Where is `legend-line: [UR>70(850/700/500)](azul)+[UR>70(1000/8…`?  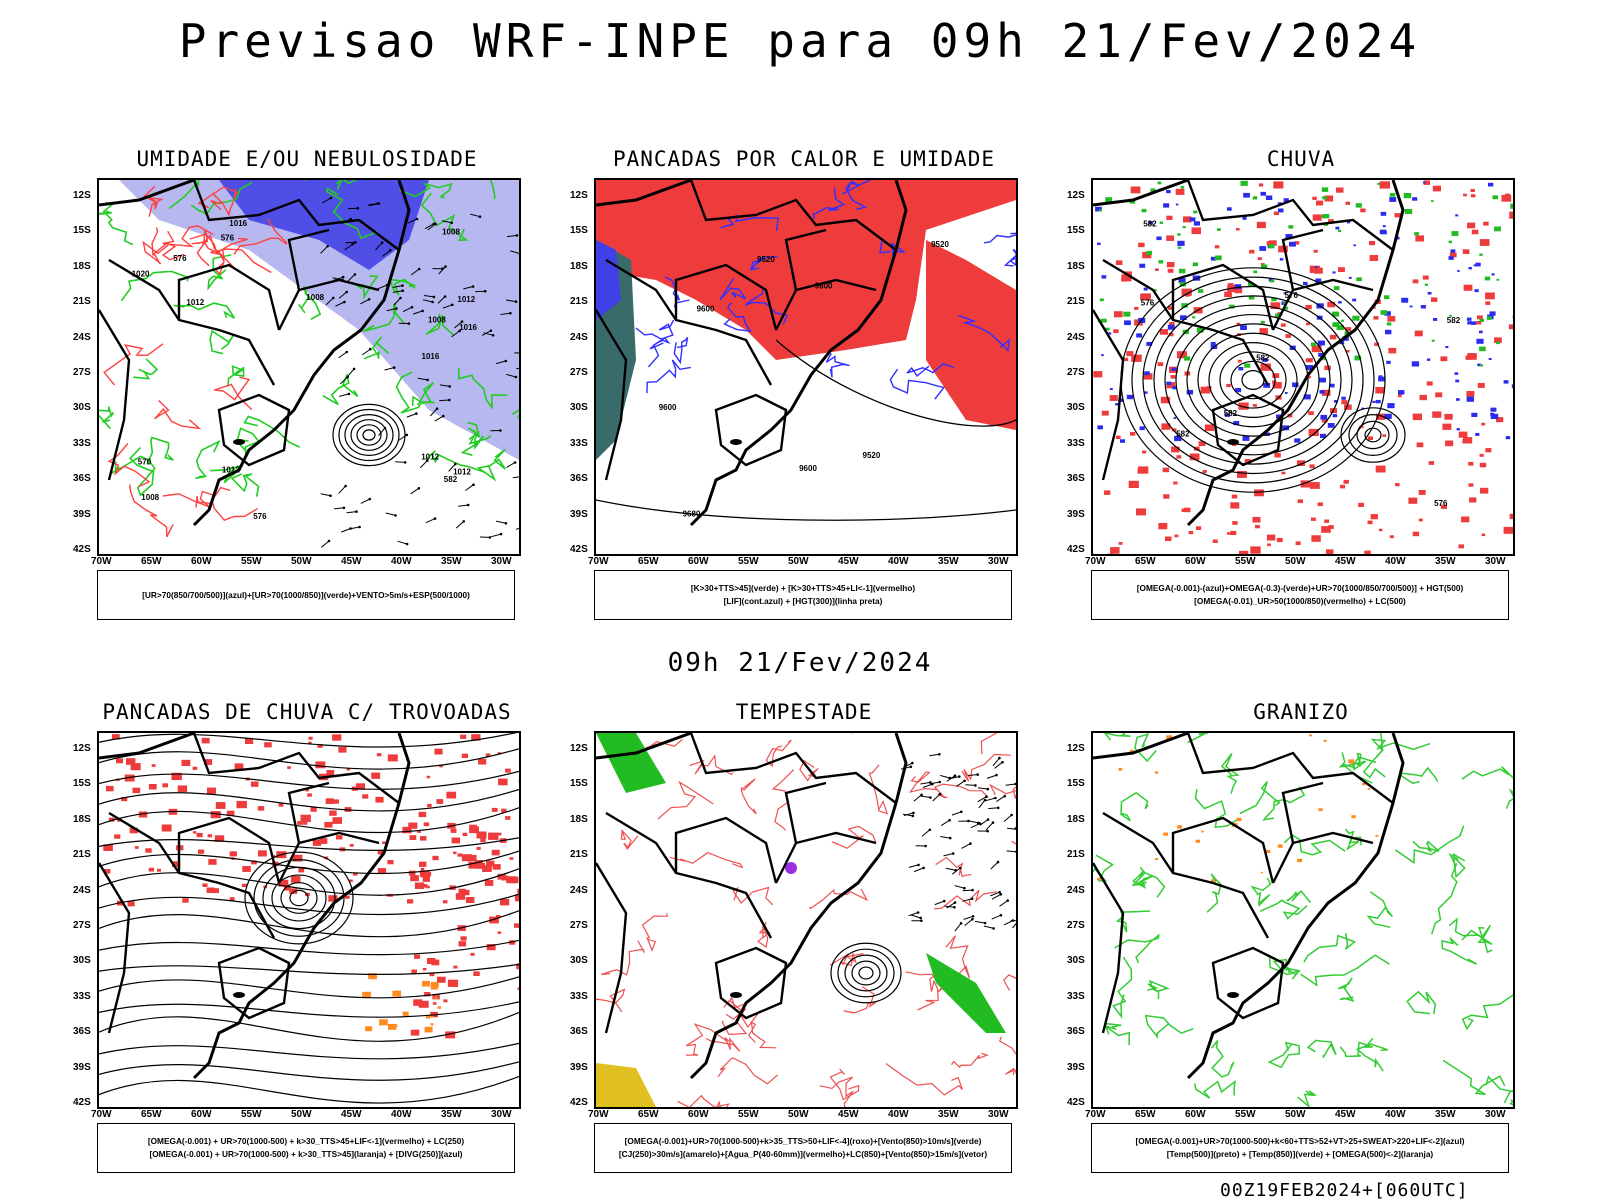
legend-line: [UR>70(850/700/500)](azul)+[UR>70(1000/8… is located at coordinates (306, 595).